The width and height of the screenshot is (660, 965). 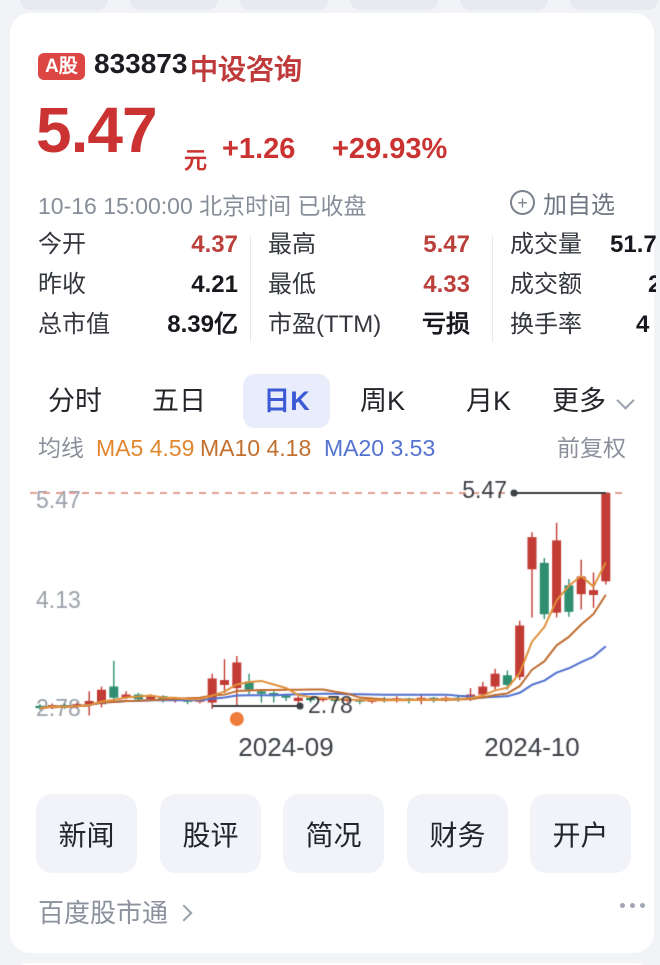 I want to click on stat-value: 5.47, so click(x=446, y=244).